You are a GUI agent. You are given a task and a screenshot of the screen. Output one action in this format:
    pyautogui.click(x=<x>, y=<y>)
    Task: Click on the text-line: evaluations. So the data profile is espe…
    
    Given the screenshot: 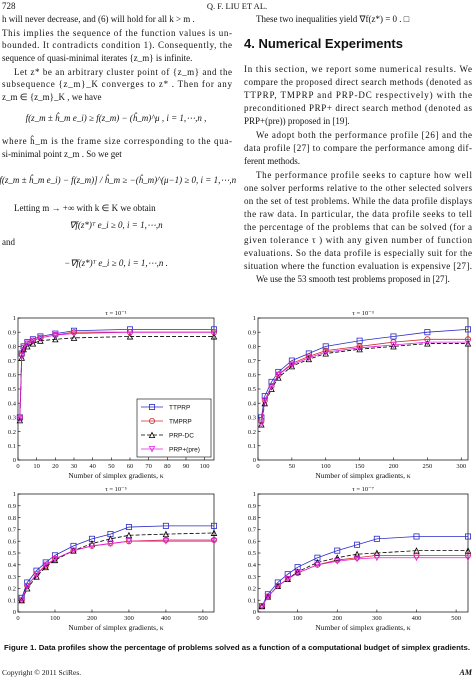 What is the action you would take?
    pyautogui.click(x=358, y=253)
    